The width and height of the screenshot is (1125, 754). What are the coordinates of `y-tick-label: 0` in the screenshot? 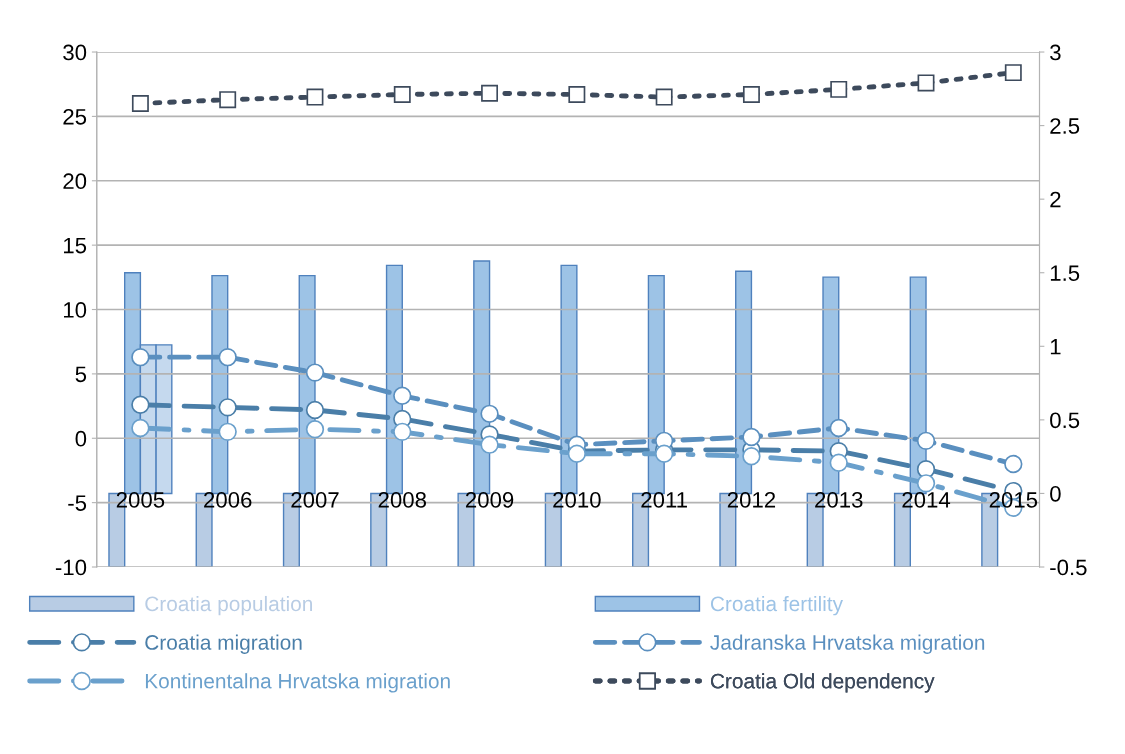 It's located at (81, 438).